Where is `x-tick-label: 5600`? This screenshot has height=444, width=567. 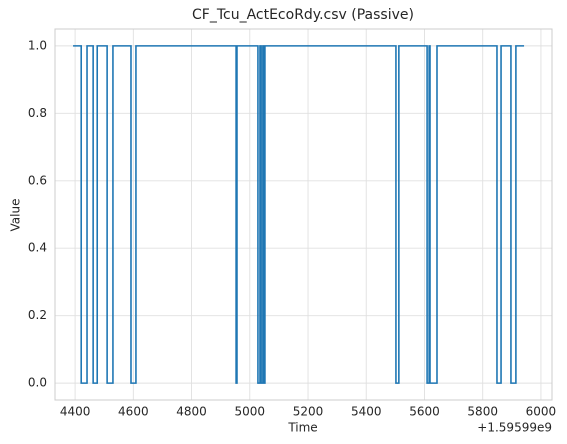
x-tick-label: 5600 is located at coordinates (424, 412).